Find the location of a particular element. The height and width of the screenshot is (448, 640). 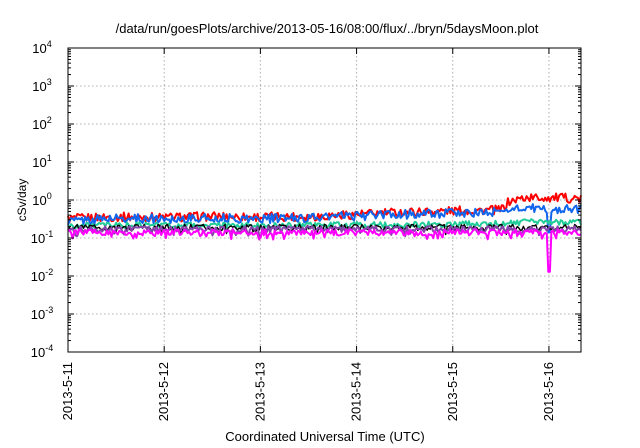

x-axis-label: Coordinated Universal Time (UTC) is located at coordinates (324, 436).